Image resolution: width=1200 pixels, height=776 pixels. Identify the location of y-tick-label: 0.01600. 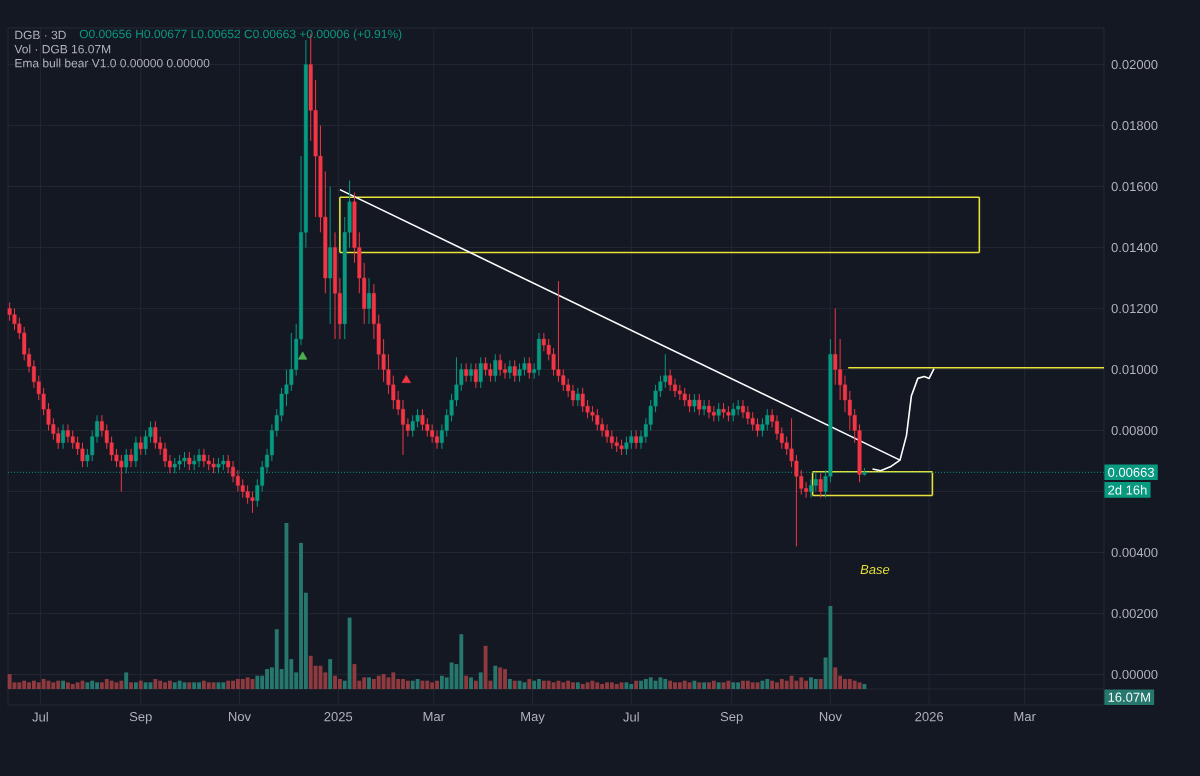
(1134, 186).